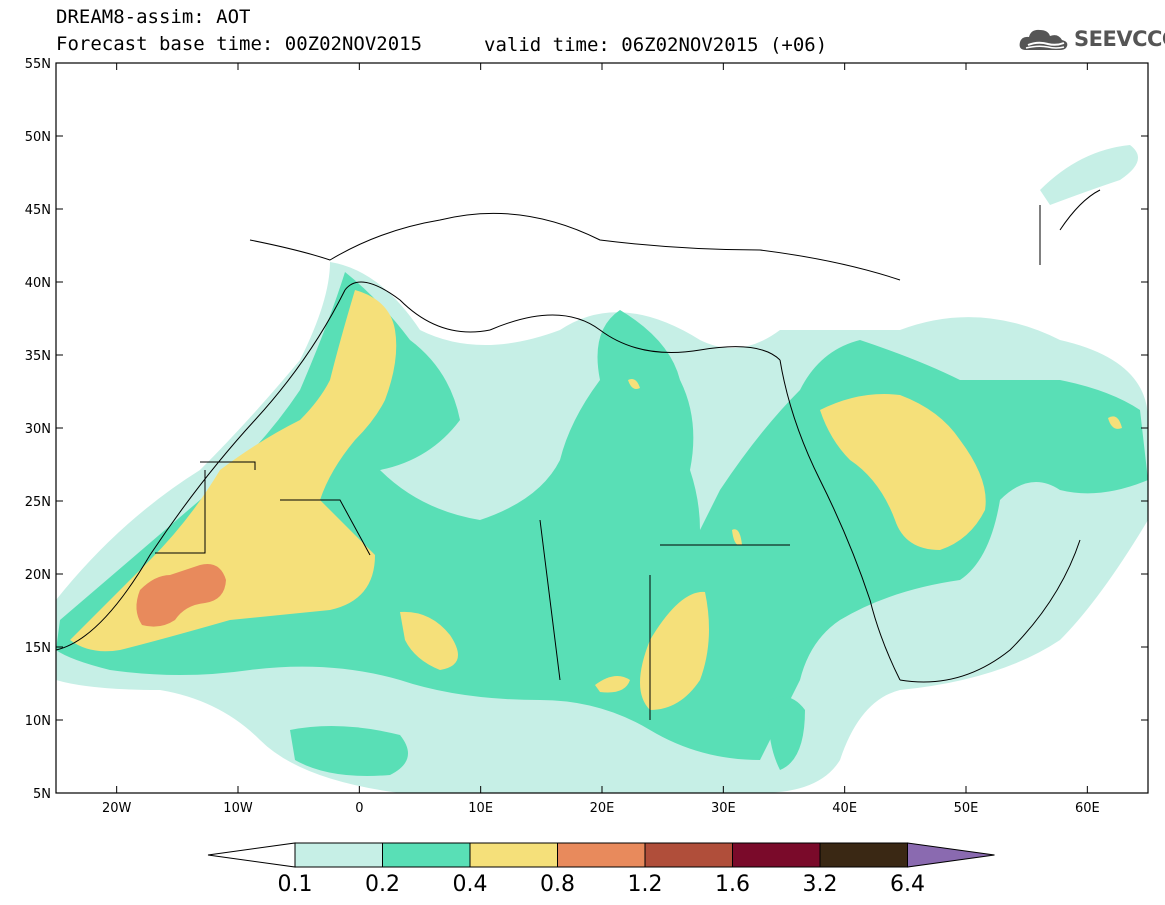 Image resolution: width=1165 pixels, height=905 pixels. What do you see at coordinates (238, 808) in the screenshot?
I see `lon-tick-label: 10W` at bounding box center [238, 808].